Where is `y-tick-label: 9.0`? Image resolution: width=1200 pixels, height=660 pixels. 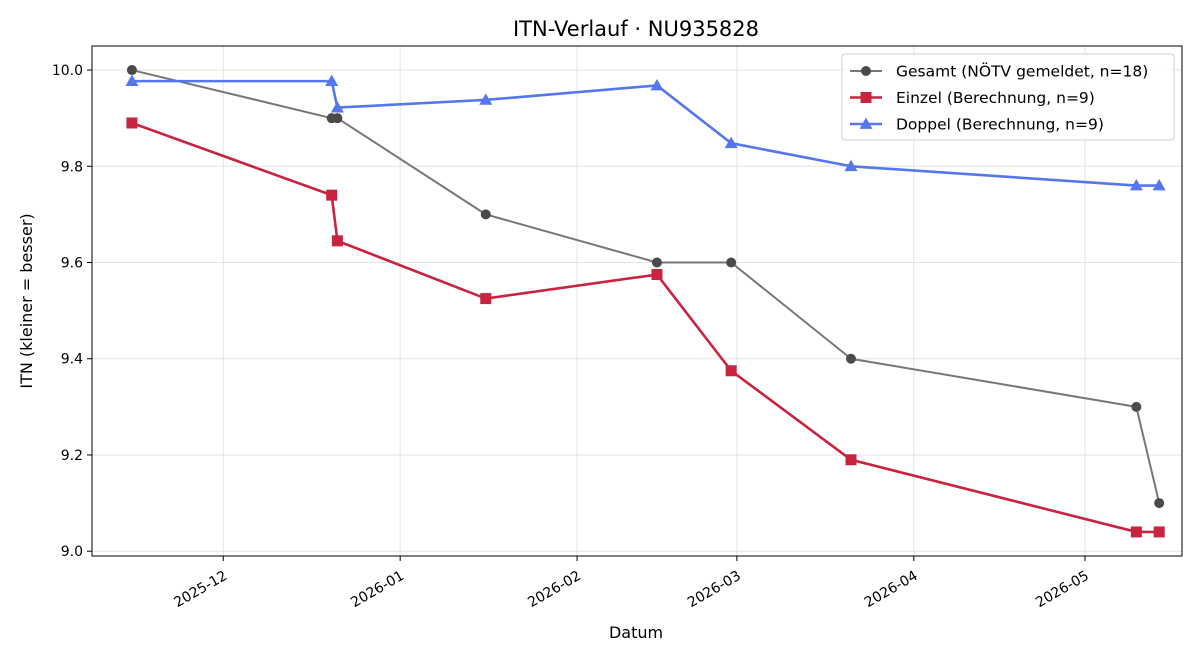
y-tick-label: 9.0 is located at coordinates (72, 552).